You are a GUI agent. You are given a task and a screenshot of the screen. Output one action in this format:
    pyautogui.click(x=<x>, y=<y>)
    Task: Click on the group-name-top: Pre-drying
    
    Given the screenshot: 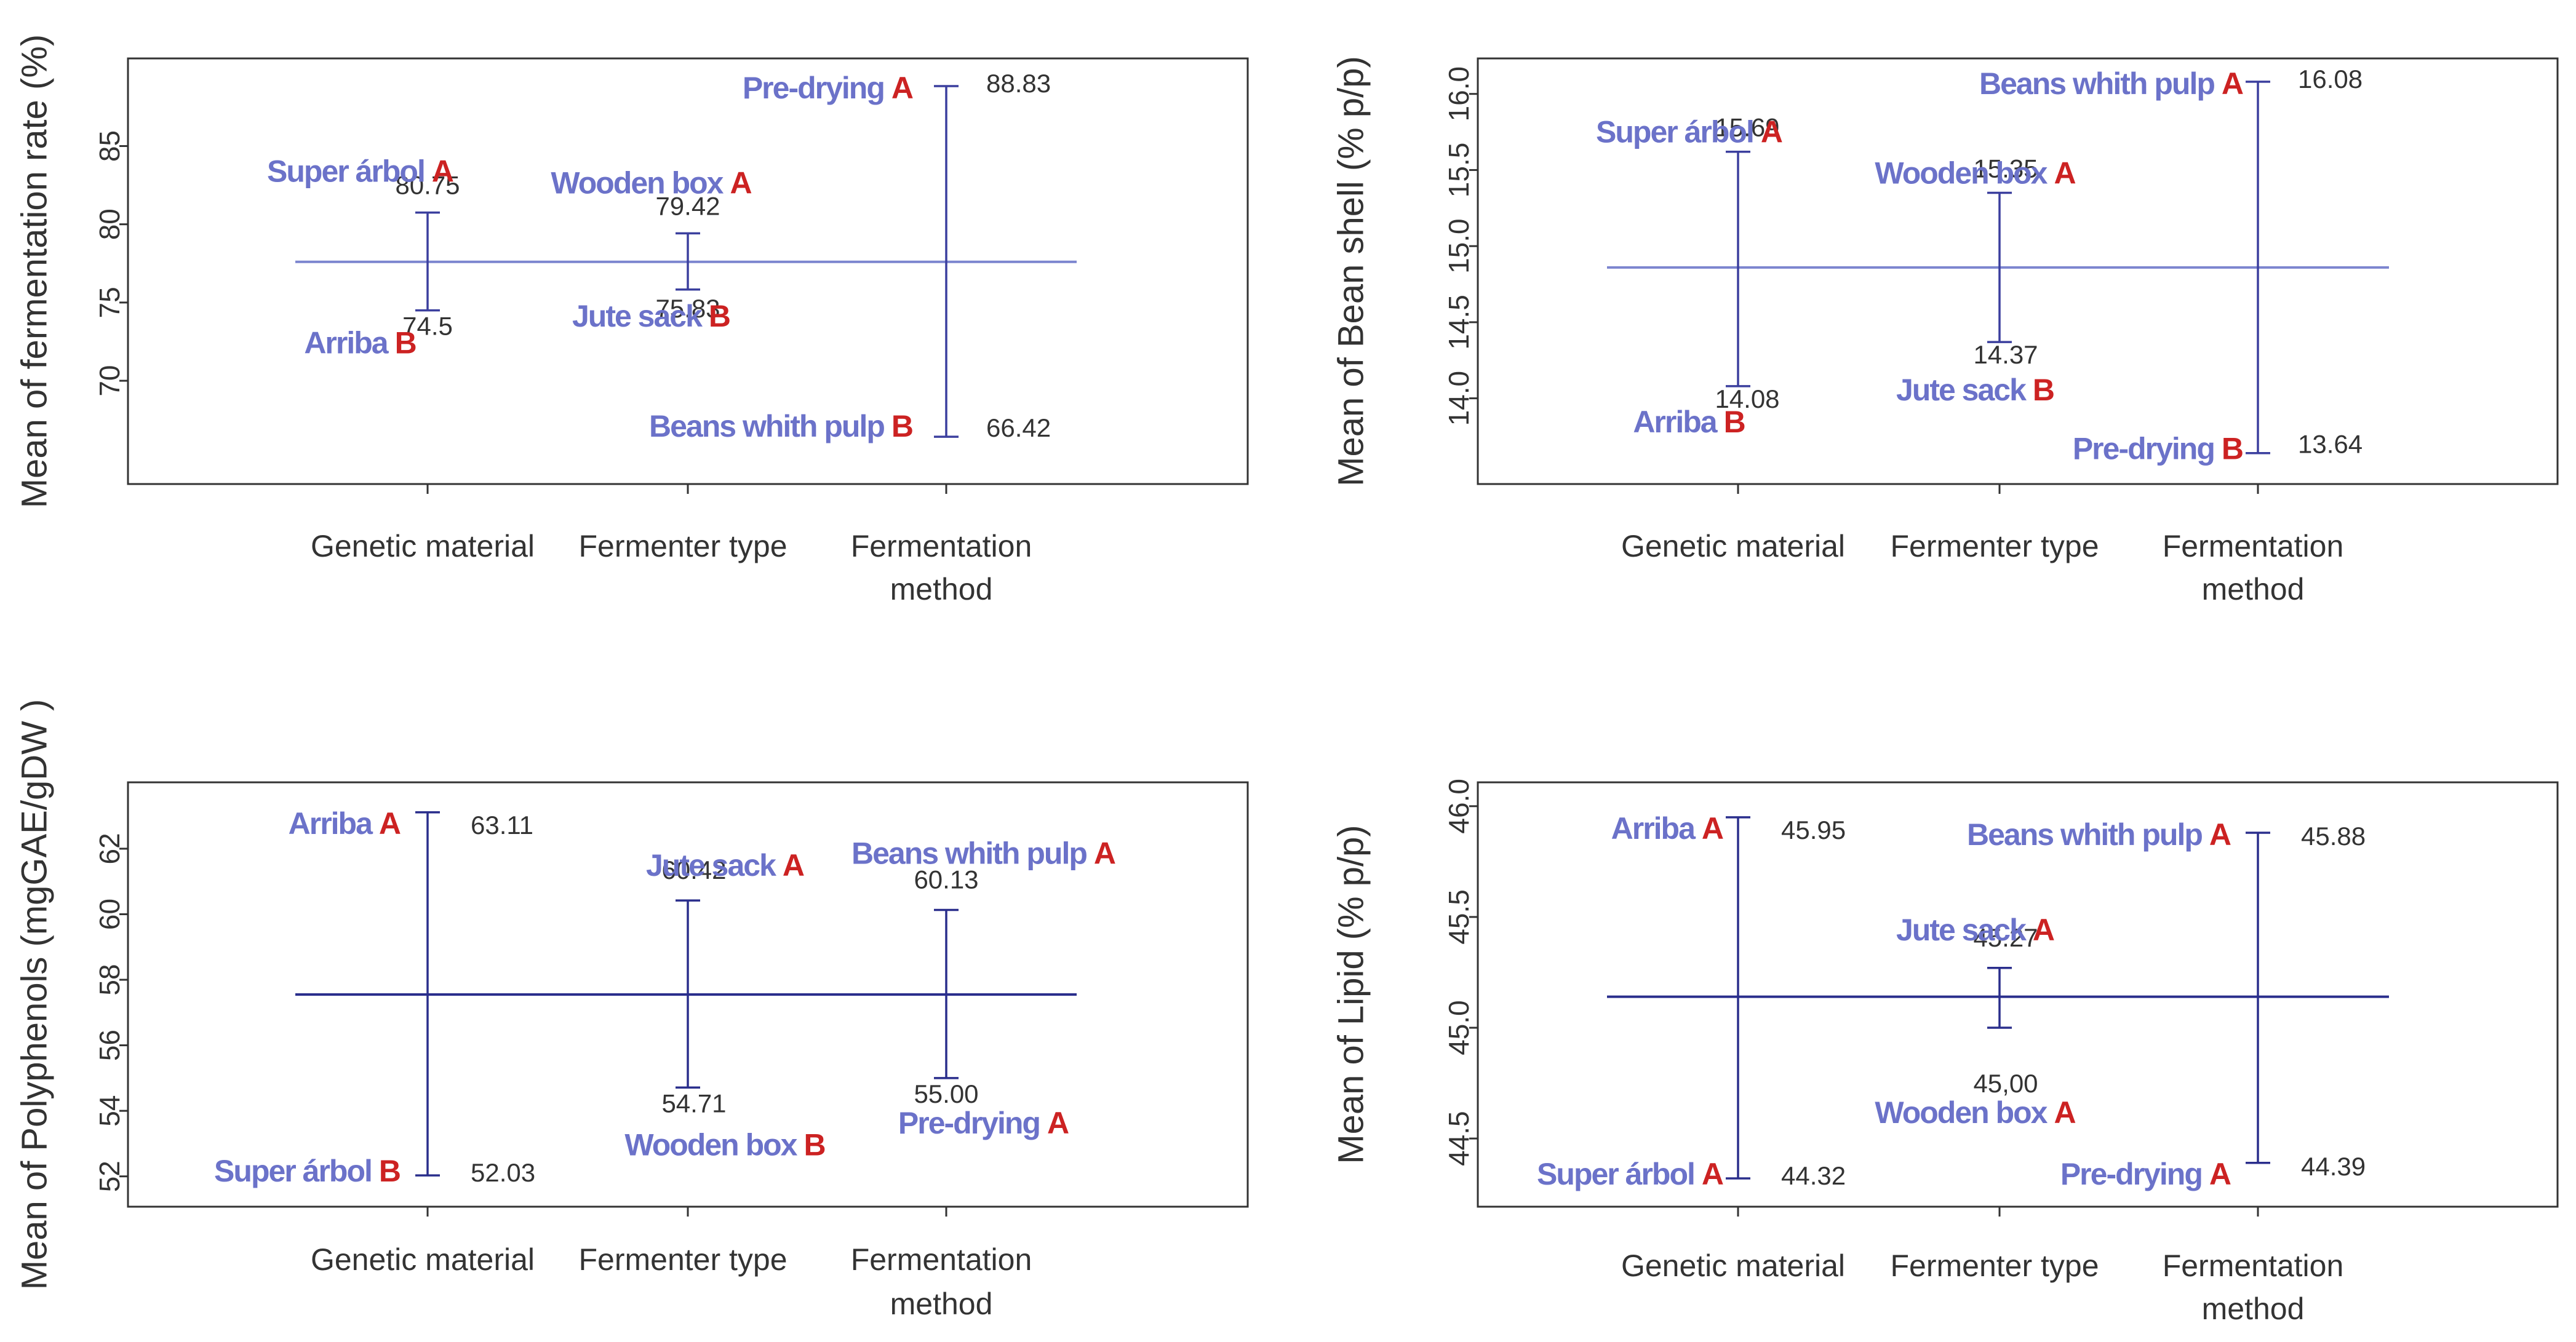 What is the action you would take?
    pyautogui.click(x=813, y=88)
    